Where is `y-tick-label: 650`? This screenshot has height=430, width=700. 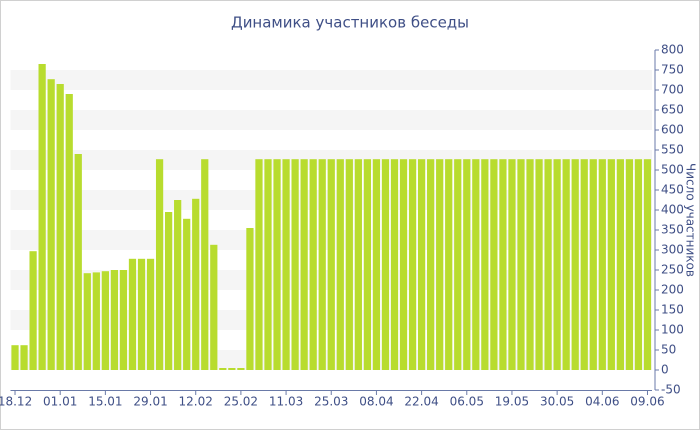
y-tick-label: 650 is located at coordinates (672, 110).